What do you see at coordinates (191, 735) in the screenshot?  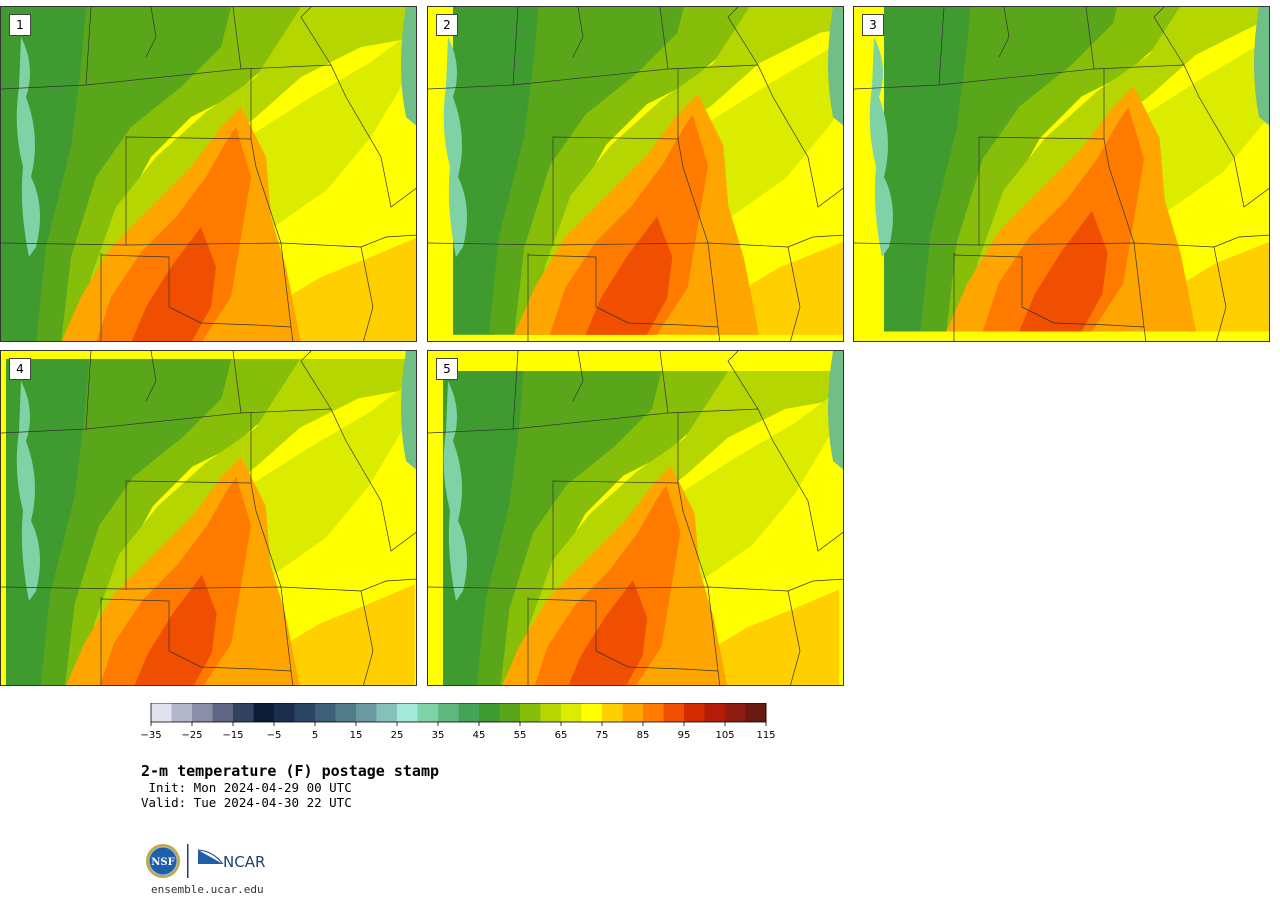 I see `colorbar-tick-label: −25` at bounding box center [191, 735].